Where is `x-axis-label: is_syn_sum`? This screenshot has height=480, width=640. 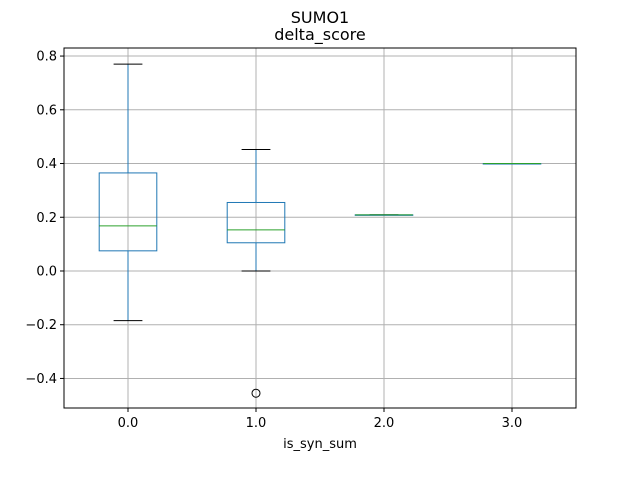 x-axis-label: is_syn_sum is located at coordinates (320, 444).